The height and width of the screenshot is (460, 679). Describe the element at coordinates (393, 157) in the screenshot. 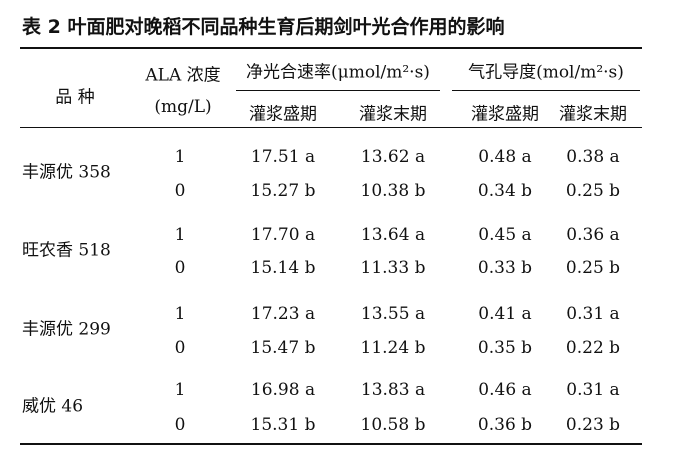

I see `cell: 13.62 a` at that location.